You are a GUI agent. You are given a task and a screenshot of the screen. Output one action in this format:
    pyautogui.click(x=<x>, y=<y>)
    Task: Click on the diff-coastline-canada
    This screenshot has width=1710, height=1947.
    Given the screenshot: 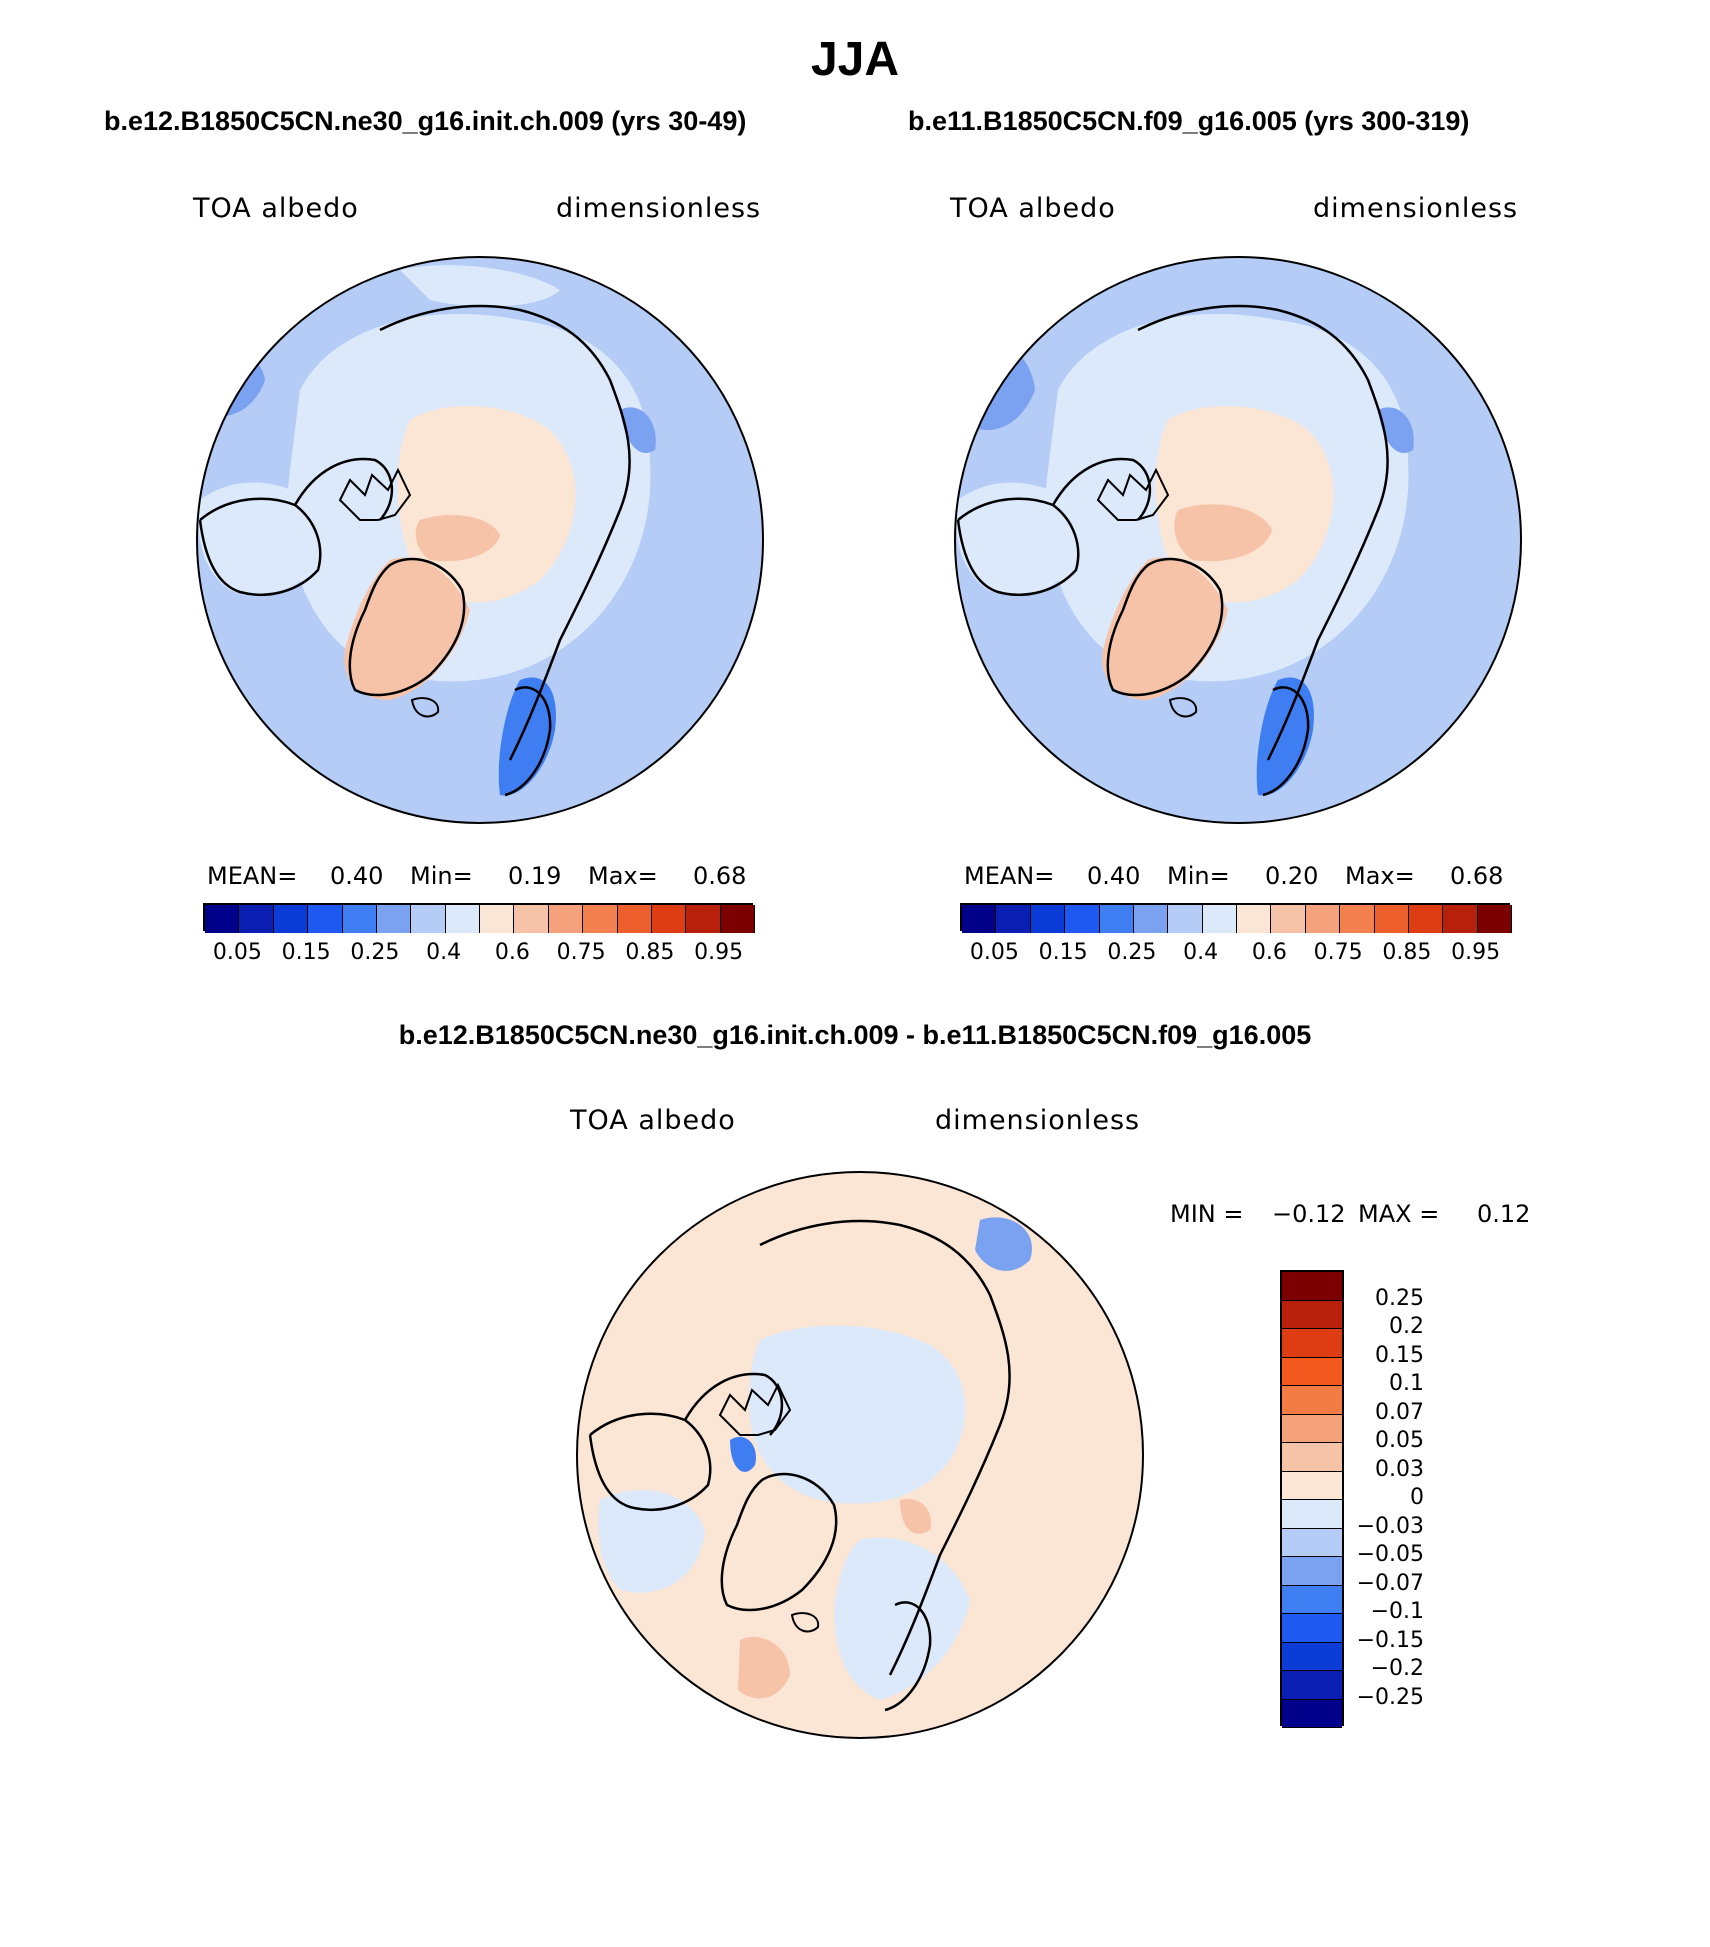 What is the action you would take?
    pyautogui.click(x=686, y=1441)
    